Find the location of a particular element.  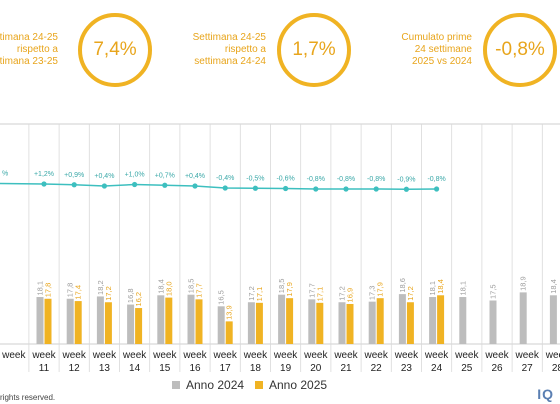

bar-label-2025: 18,0 is located at coordinates (168, 288).